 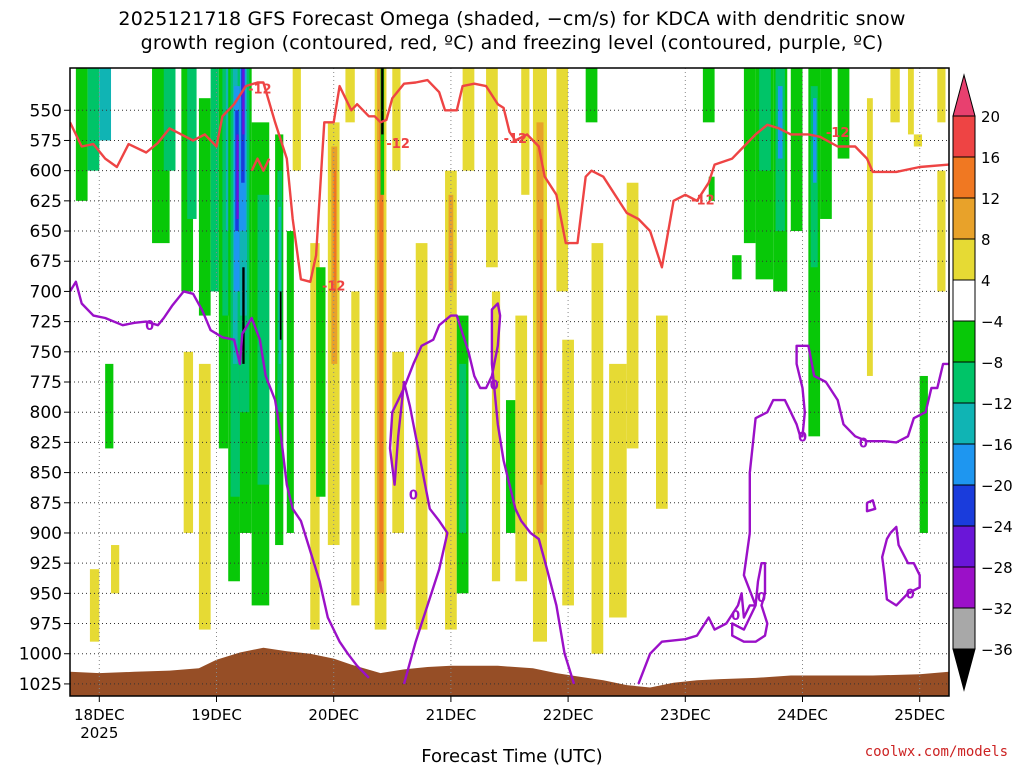 What do you see at coordinates (46, 141) in the screenshot?
I see `y-tick-label: 575` at bounding box center [46, 141].